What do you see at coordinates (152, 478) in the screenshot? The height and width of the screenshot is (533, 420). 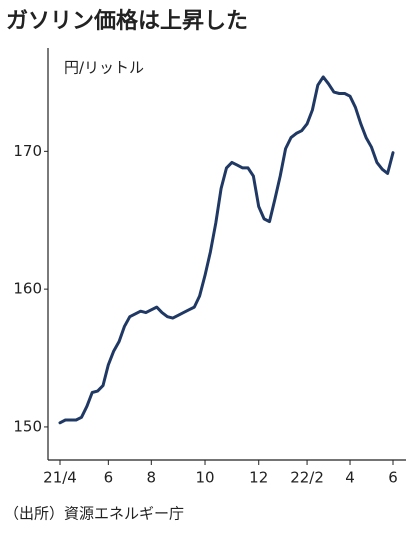 I see `x-tick-label: 8` at bounding box center [152, 478].